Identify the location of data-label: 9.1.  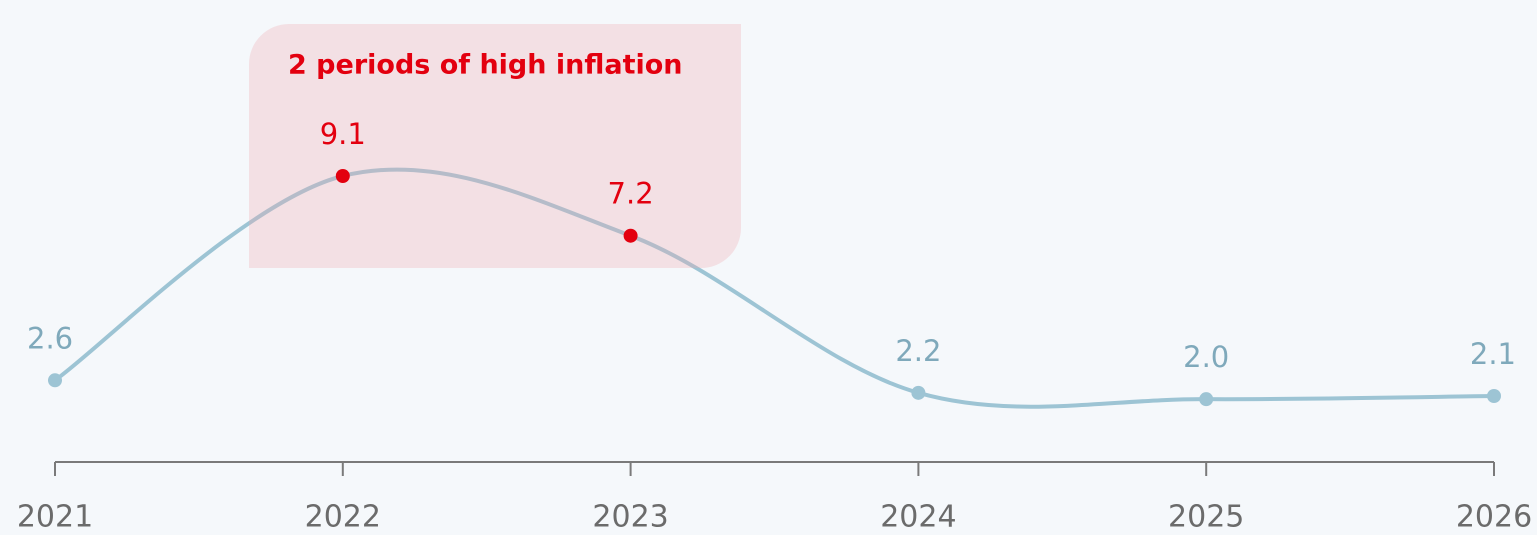
(343, 134).